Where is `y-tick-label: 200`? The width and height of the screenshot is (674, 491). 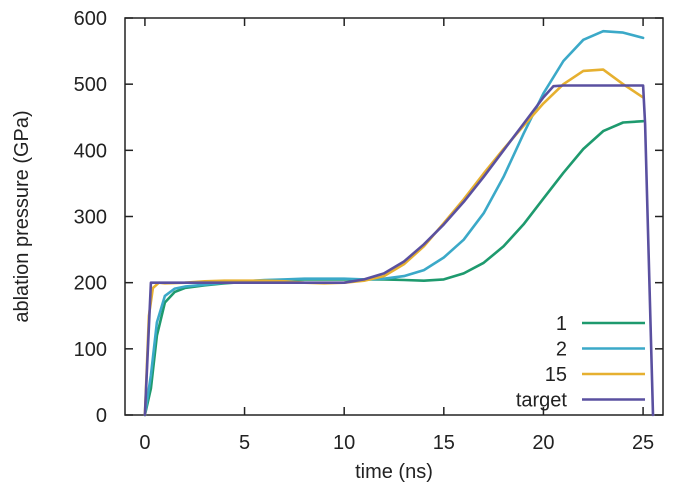 y-tick-label: 200 is located at coordinates (90, 284).